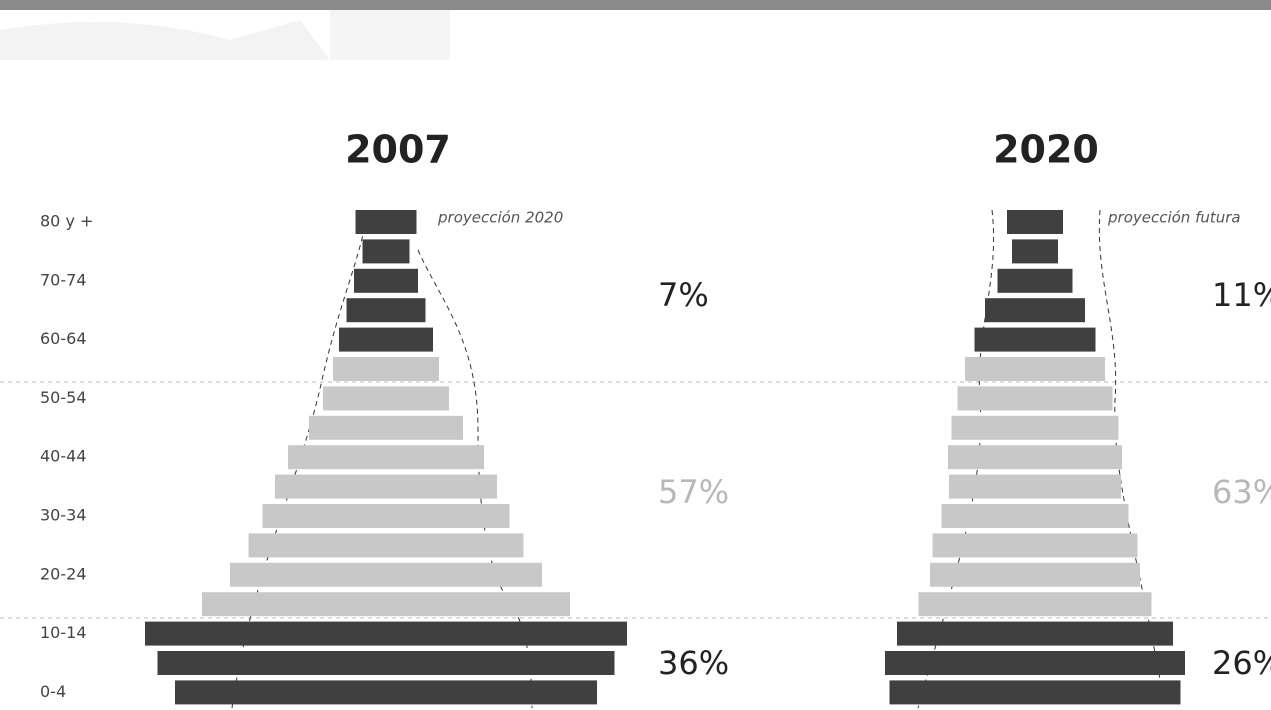 The image size is (1271, 710). What do you see at coordinates (63, 573) in the screenshot?
I see `age-label: 20-24` at bounding box center [63, 573].